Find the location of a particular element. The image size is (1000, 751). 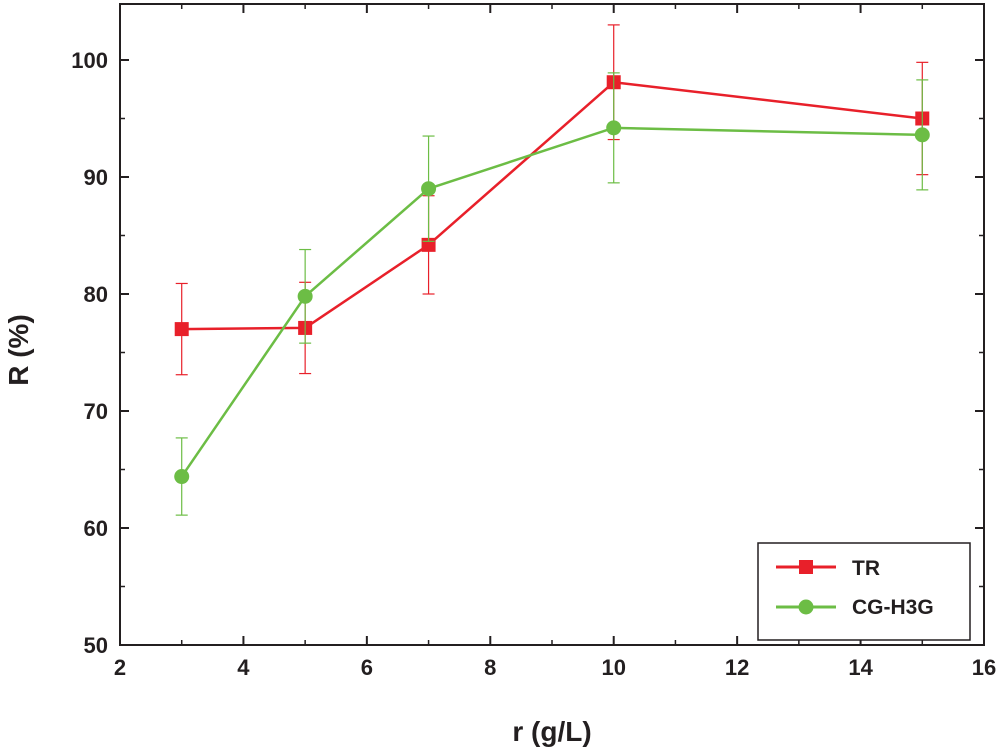

x-tick-label: 6 is located at coordinates (367, 667).